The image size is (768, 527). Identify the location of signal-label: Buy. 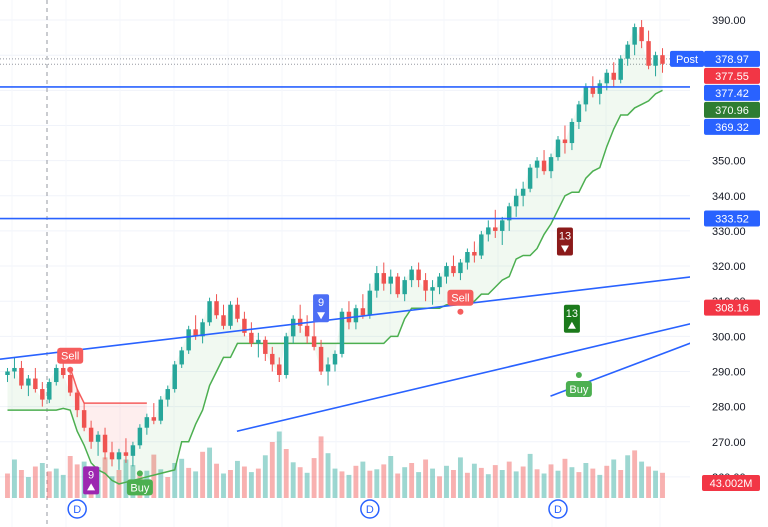
(139, 488).